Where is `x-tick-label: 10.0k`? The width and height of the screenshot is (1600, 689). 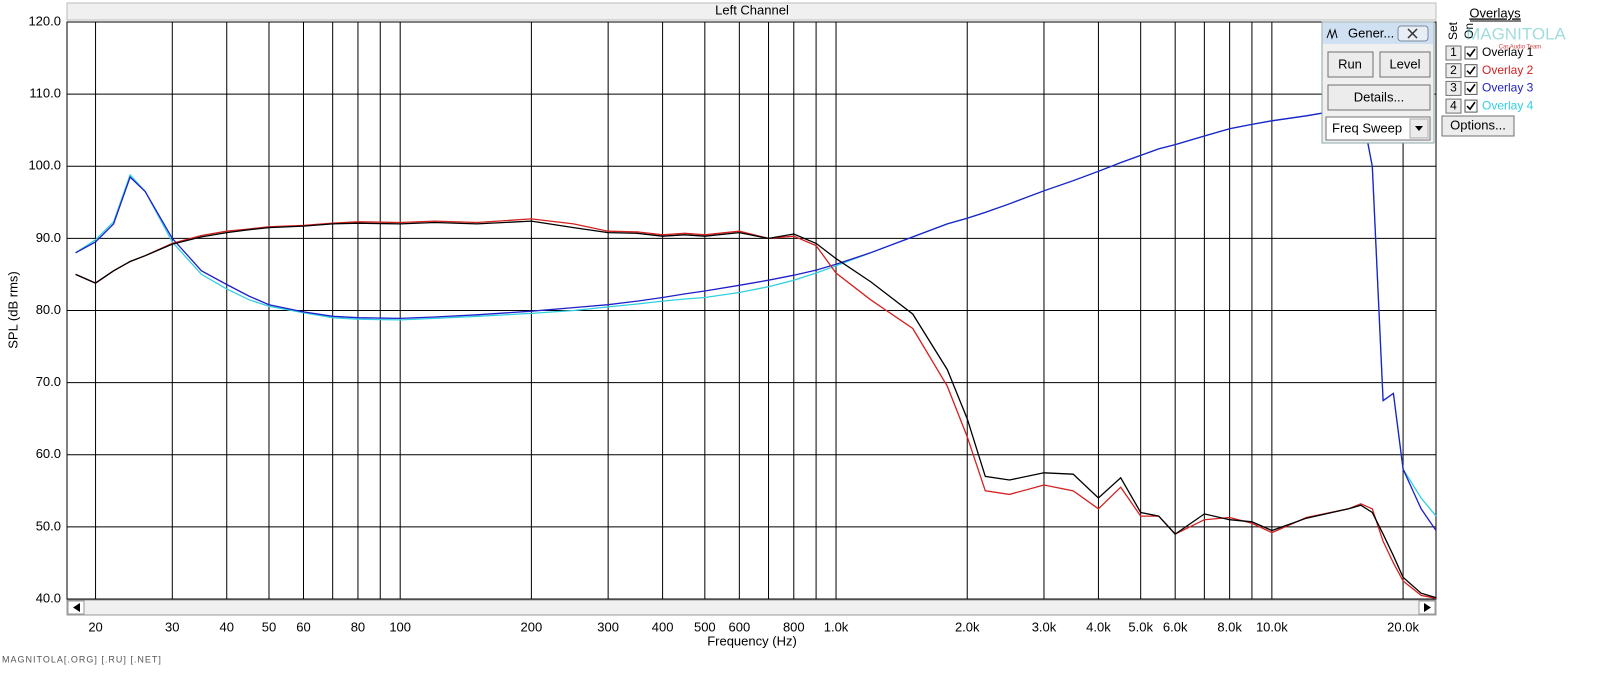
x-tick-label: 10.0k is located at coordinates (1272, 626).